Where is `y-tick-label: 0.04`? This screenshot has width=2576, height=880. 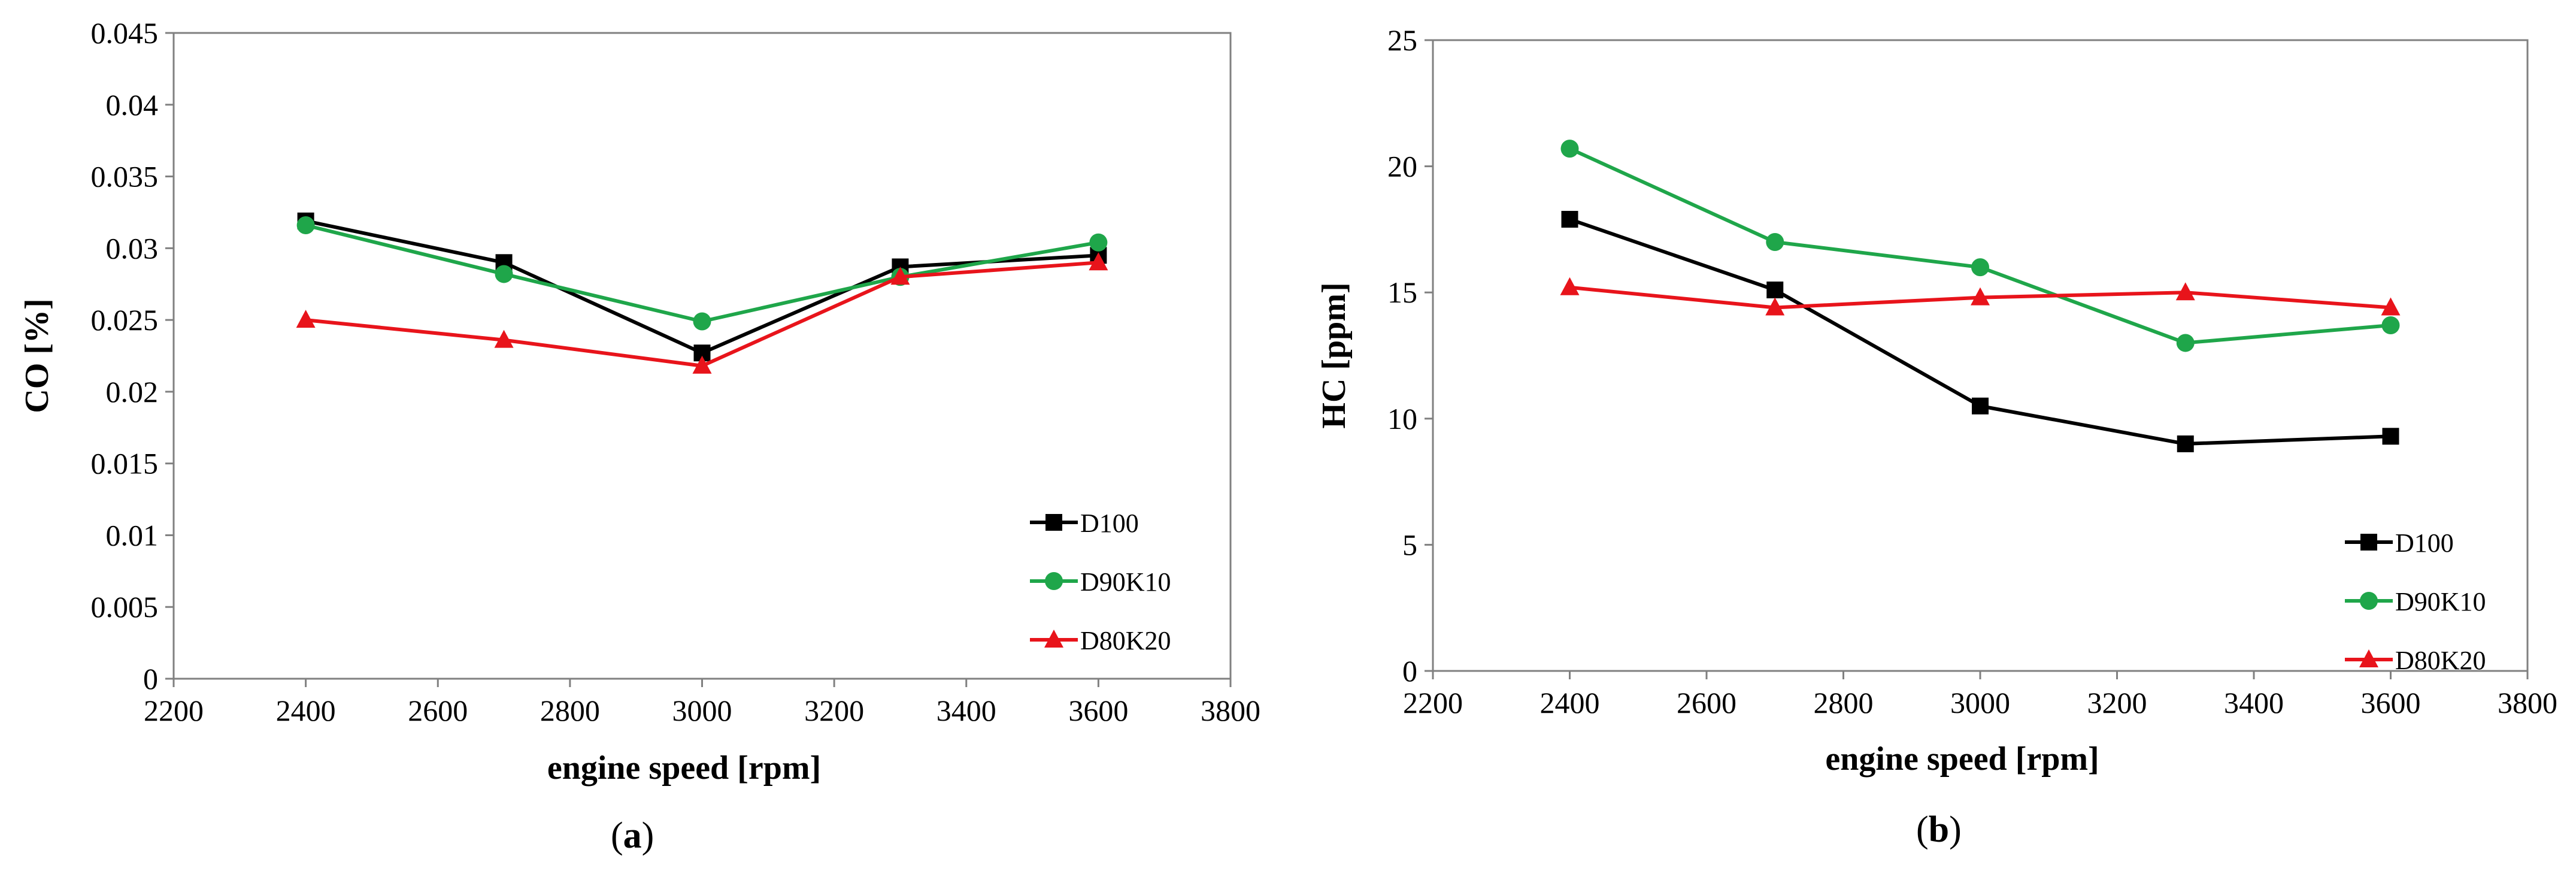
y-tick-label: 0.04 is located at coordinates (132, 105).